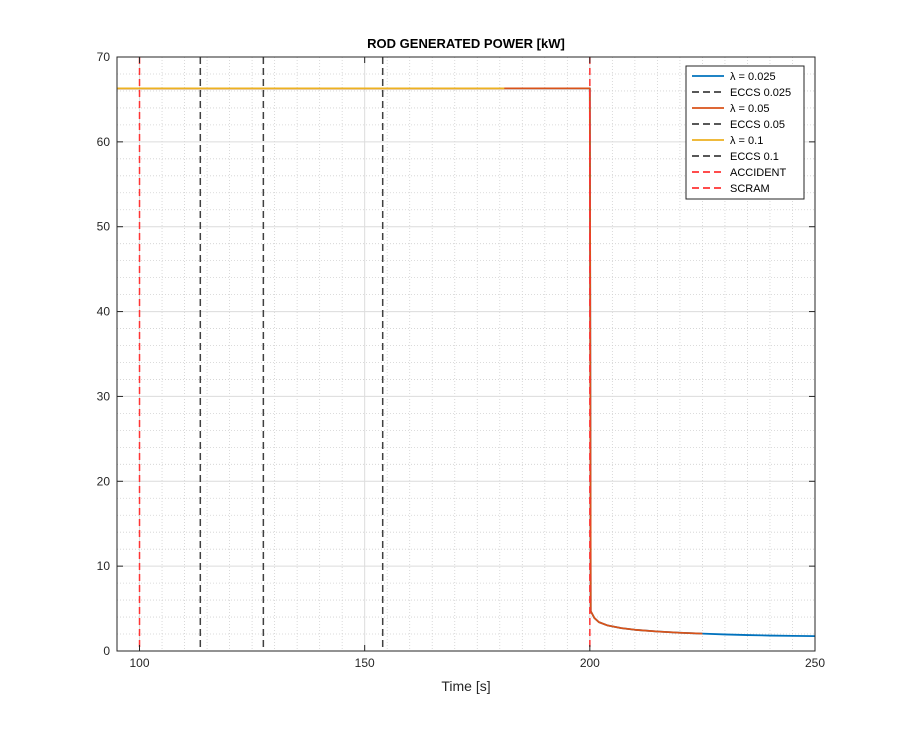 The width and height of the screenshot is (900, 737). What do you see at coordinates (466, 43) in the screenshot?
I see `chart-title: ROD GENERATED POWER [kW]` at bounding box center [466, 43].